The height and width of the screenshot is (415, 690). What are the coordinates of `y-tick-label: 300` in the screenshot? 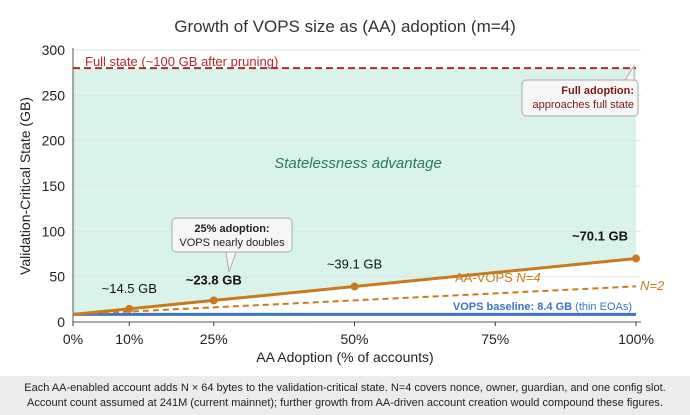 It's located at (54, 50).